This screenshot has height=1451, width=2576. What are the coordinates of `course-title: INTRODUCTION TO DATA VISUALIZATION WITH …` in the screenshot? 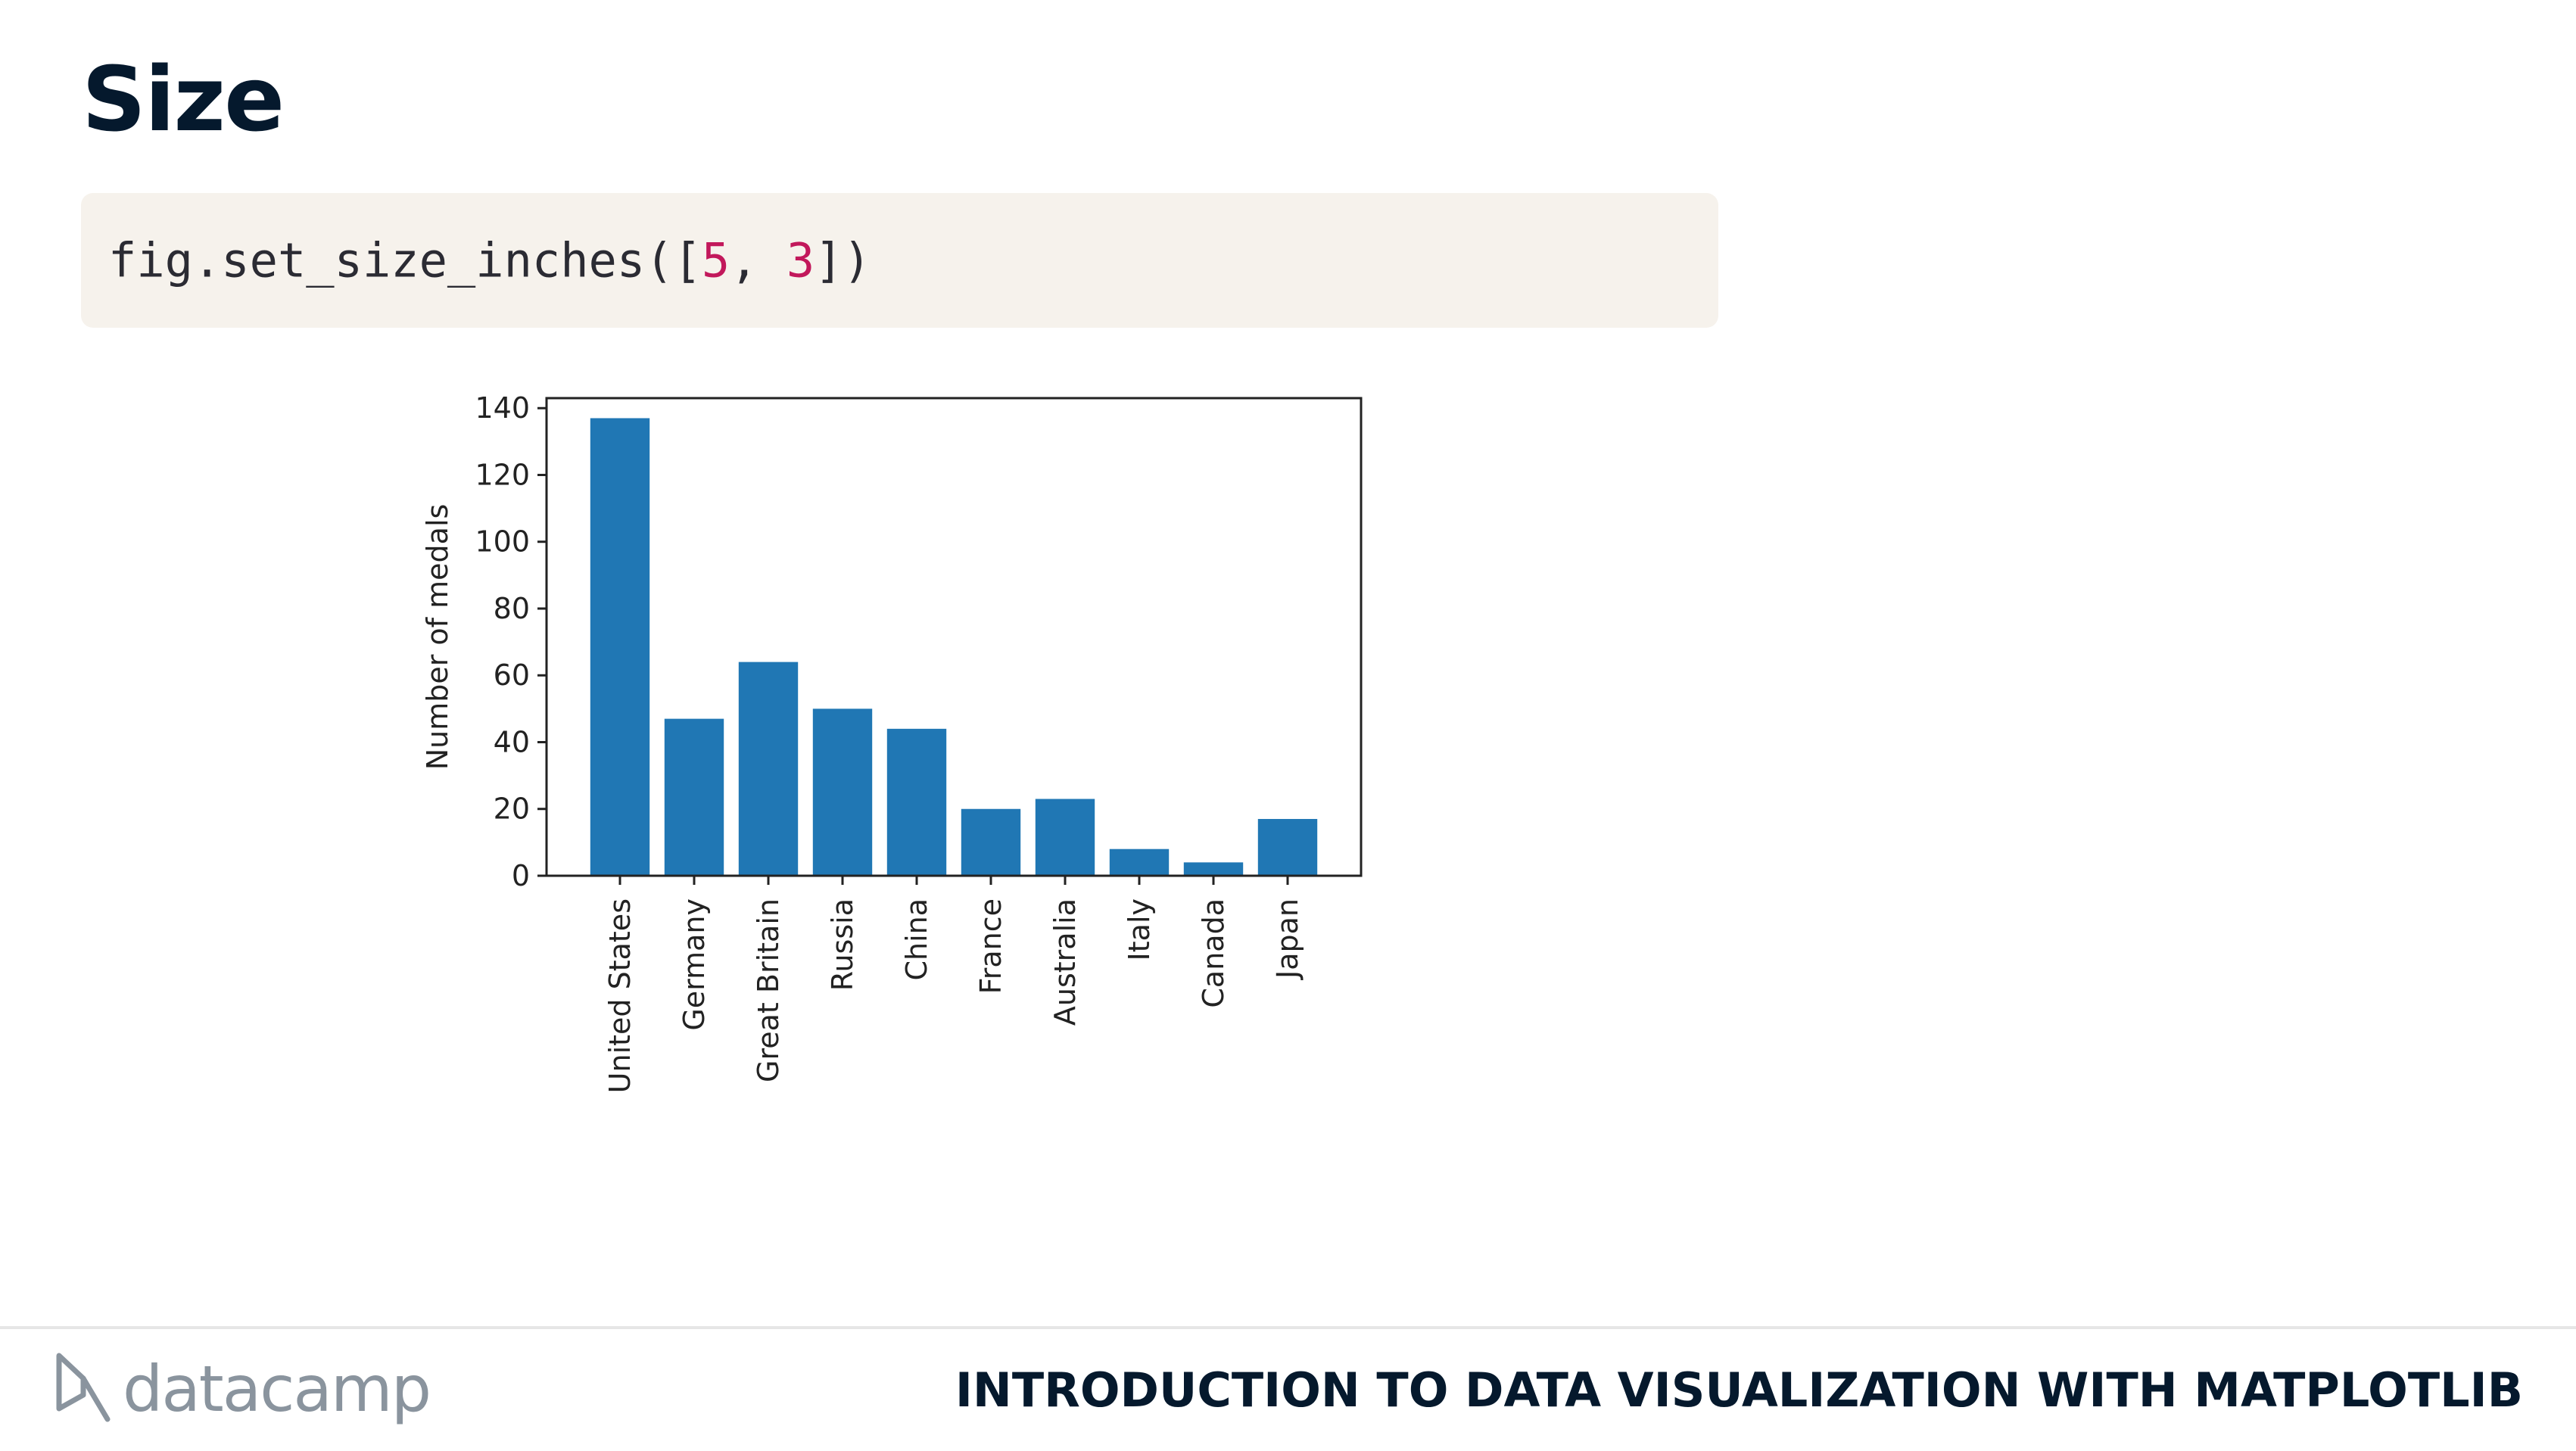 It's located at (1739, 1390).